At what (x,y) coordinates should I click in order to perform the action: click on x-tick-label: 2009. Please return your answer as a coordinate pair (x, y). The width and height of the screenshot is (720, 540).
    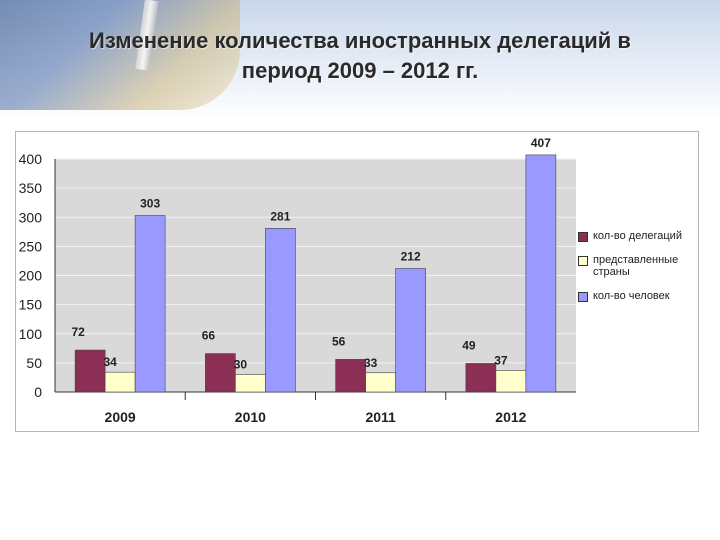
    Looking at the image, I should click on (120, 417).